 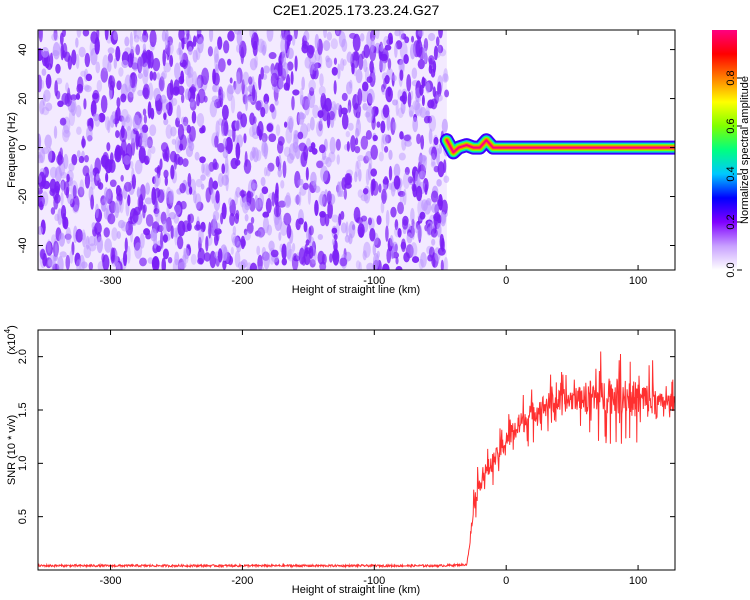 What do you see at coordinates (23, 98) in the screenshot?
I see `spectrogram-y-tick-label: 20` at bounding box center [23, 98].